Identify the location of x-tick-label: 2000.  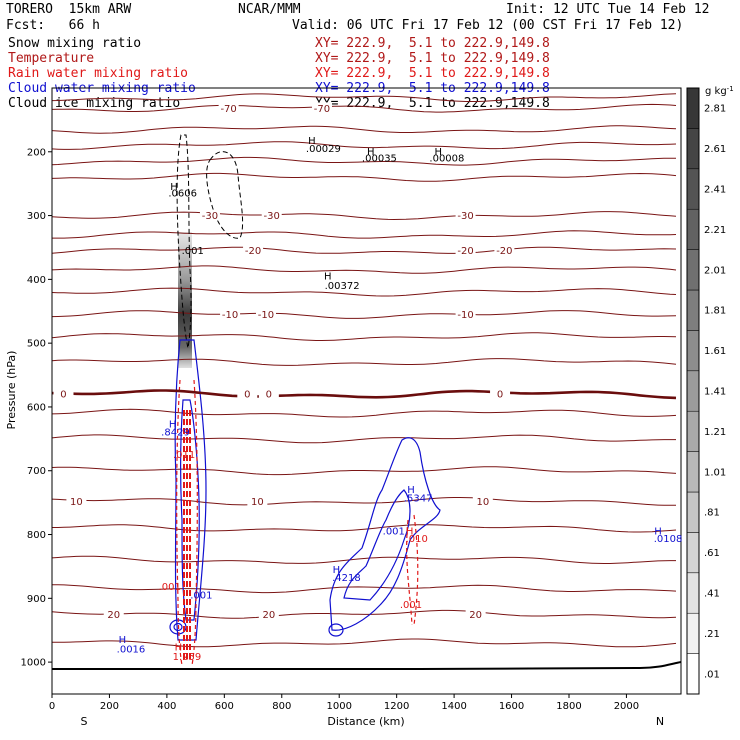
(626, 706).